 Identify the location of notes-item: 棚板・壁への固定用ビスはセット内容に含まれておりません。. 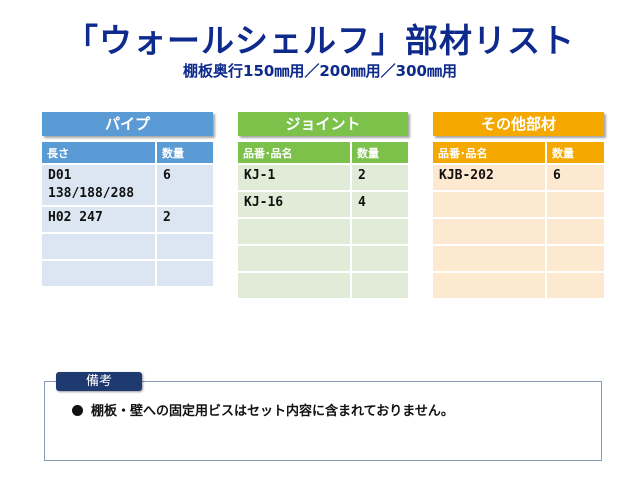
(263, 409).